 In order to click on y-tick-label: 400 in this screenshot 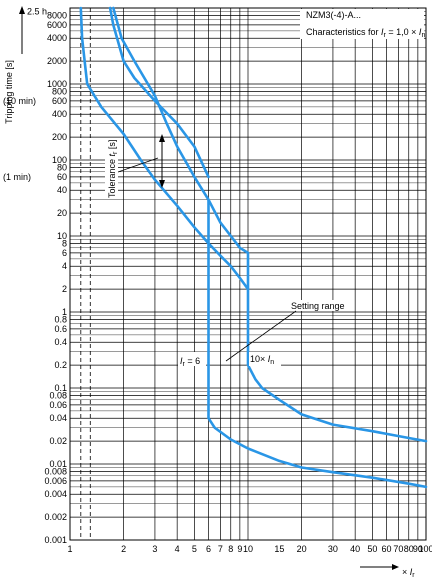, I will do `click(59, 114)`.